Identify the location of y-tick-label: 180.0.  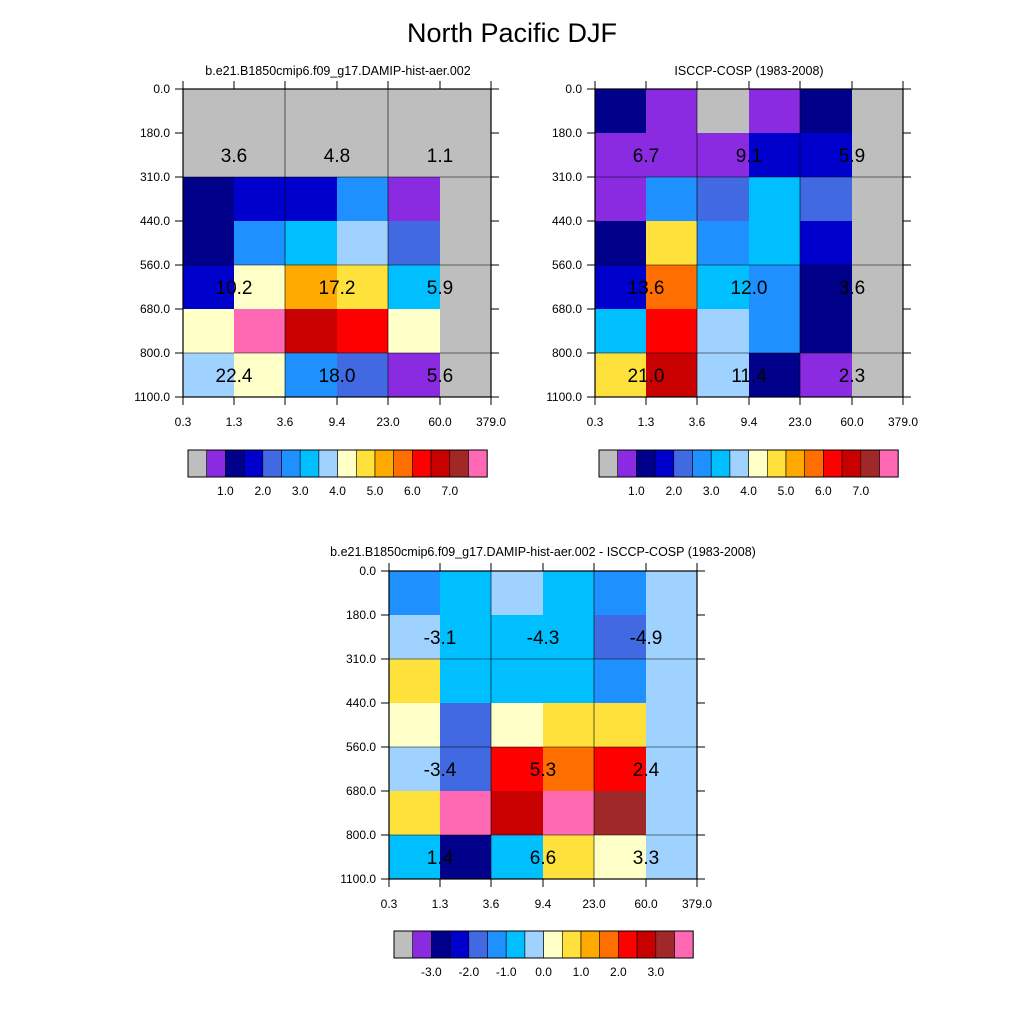
(361, 615).